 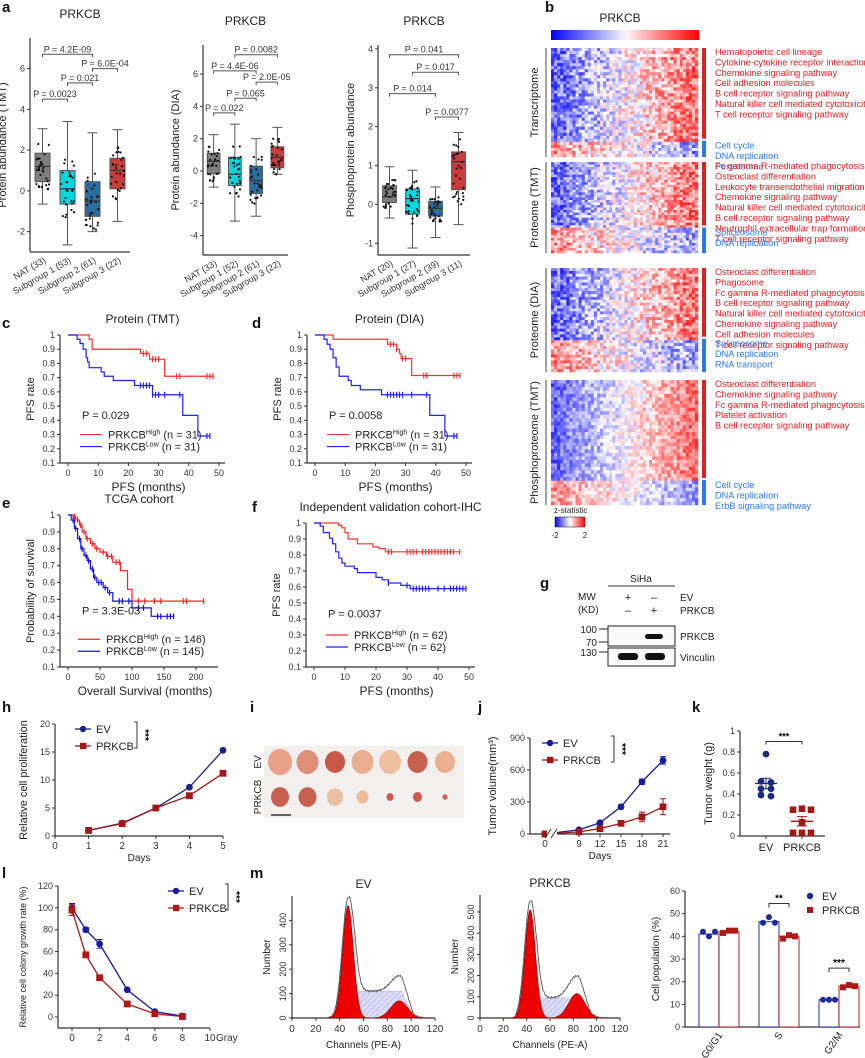 What do you see at coordinates (390, 507) in the screenshot?
I see `chart-title: Independent validation cohort-IHC` at bounding box center [390, 507].